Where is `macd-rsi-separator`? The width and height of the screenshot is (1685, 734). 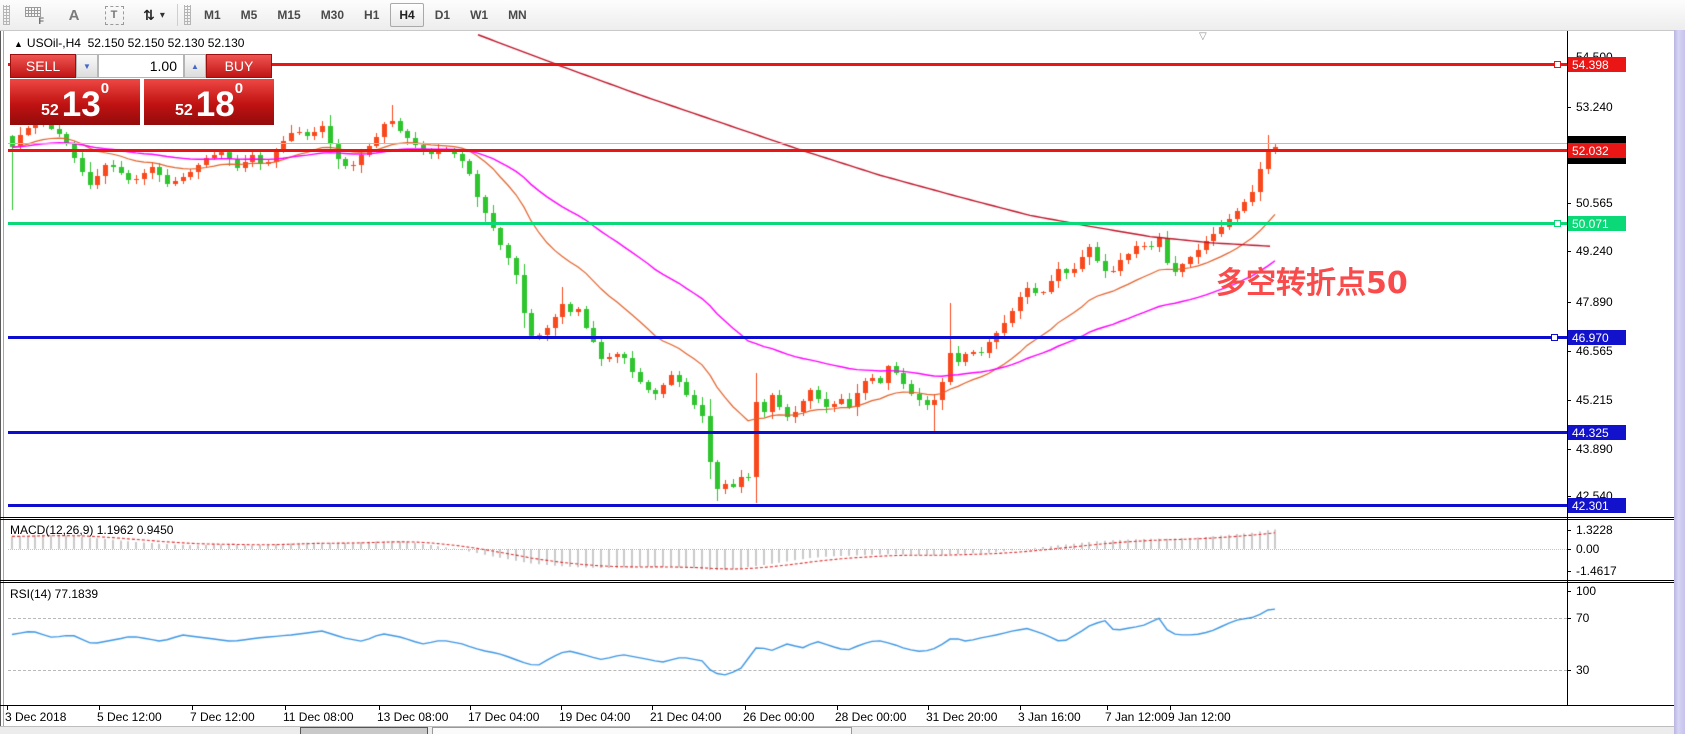
macd-rsi-separator is located at coordinates (837, 580).